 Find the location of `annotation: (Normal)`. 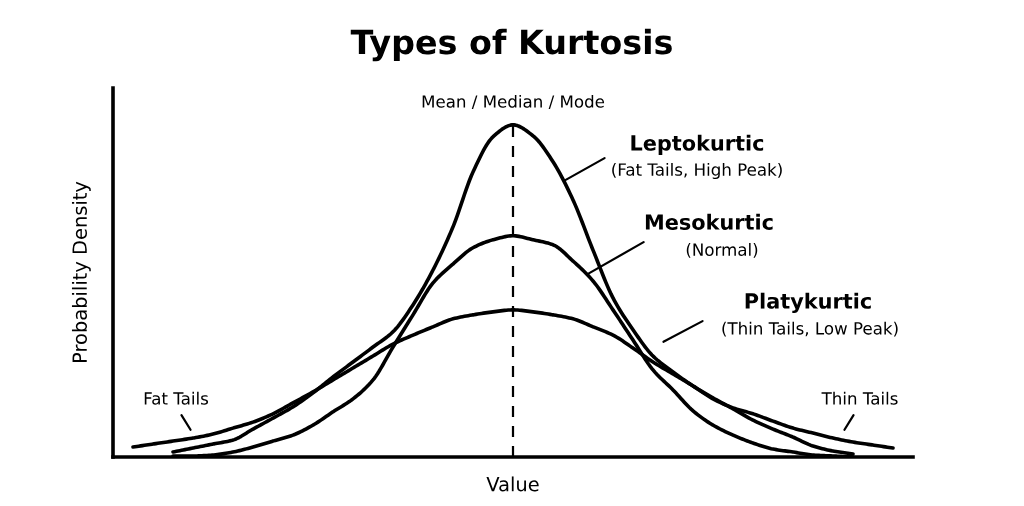

annotation: (Normal) is located at coordinates (722, 250).